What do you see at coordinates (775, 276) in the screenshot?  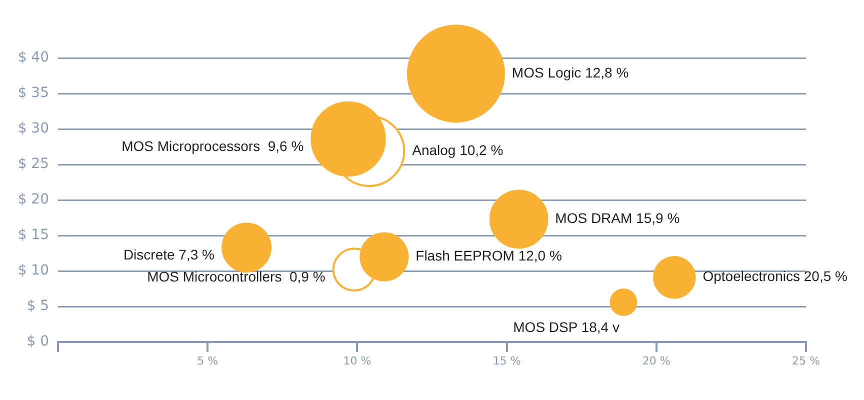 I see `series-label: Optoelectronics 20,5 %` at bounding box center [775, 276].